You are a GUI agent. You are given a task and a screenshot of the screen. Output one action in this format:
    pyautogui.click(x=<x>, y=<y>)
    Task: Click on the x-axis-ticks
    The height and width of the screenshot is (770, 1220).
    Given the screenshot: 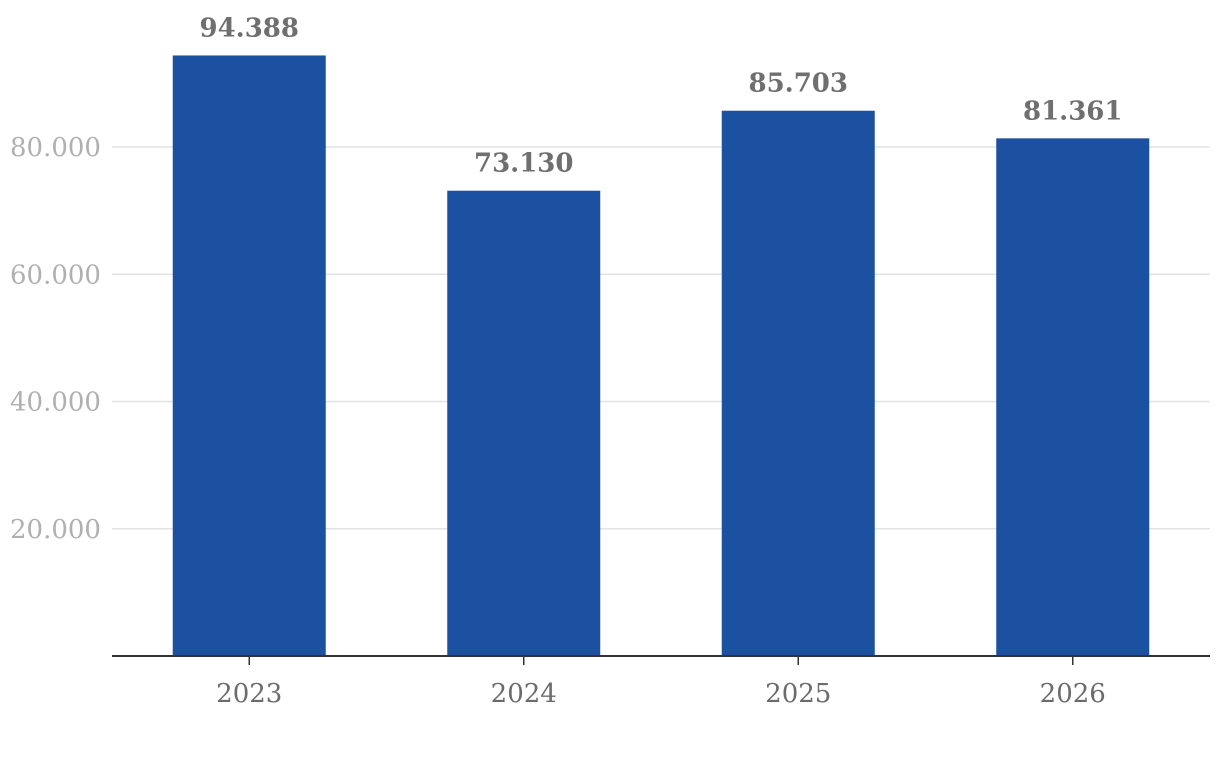 What is the action you would take?
    pyautogui.click(x=661, y=660)
    